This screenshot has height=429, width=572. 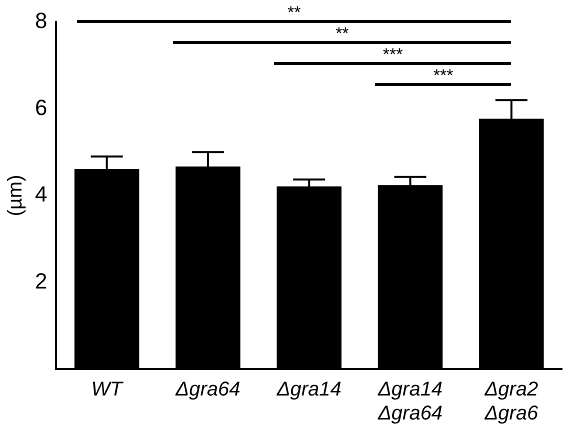 What do you see at coordinates (41, 107) in the screenshot?
I see `y-tick-label: 6` at bounding box center [41, 107].